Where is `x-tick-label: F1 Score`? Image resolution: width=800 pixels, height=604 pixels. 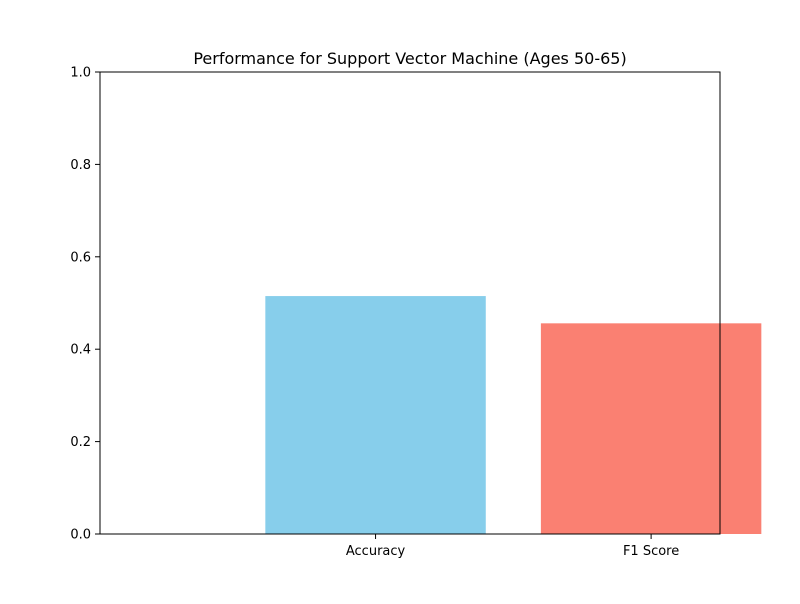
x-tick-label: F1 Score is located at coordinates (651, 551).